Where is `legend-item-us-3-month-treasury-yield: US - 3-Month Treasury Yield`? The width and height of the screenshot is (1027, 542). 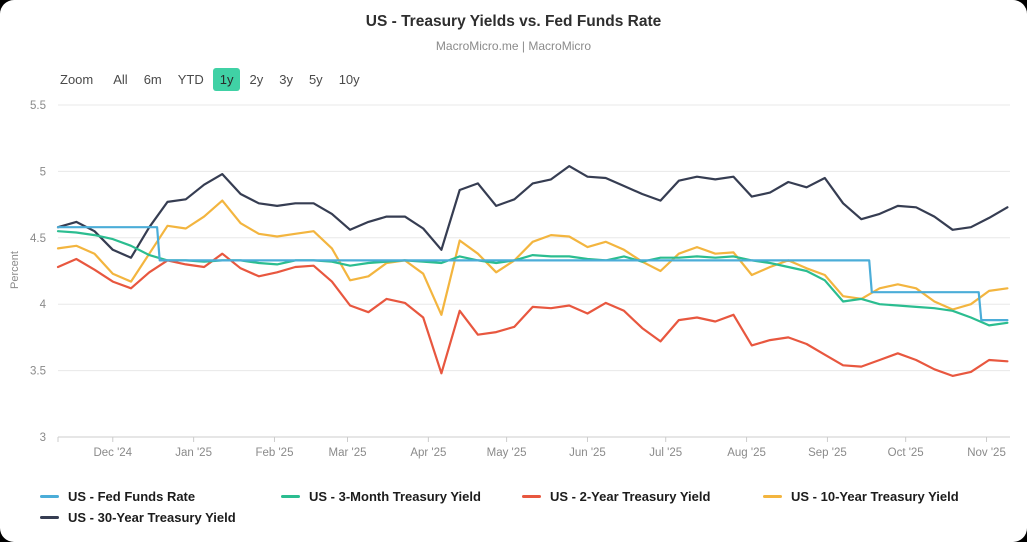 legend-item-us-3-month-treasury-yield: US - 3-Month Treasury Yield is located at coordinates (401, 496).